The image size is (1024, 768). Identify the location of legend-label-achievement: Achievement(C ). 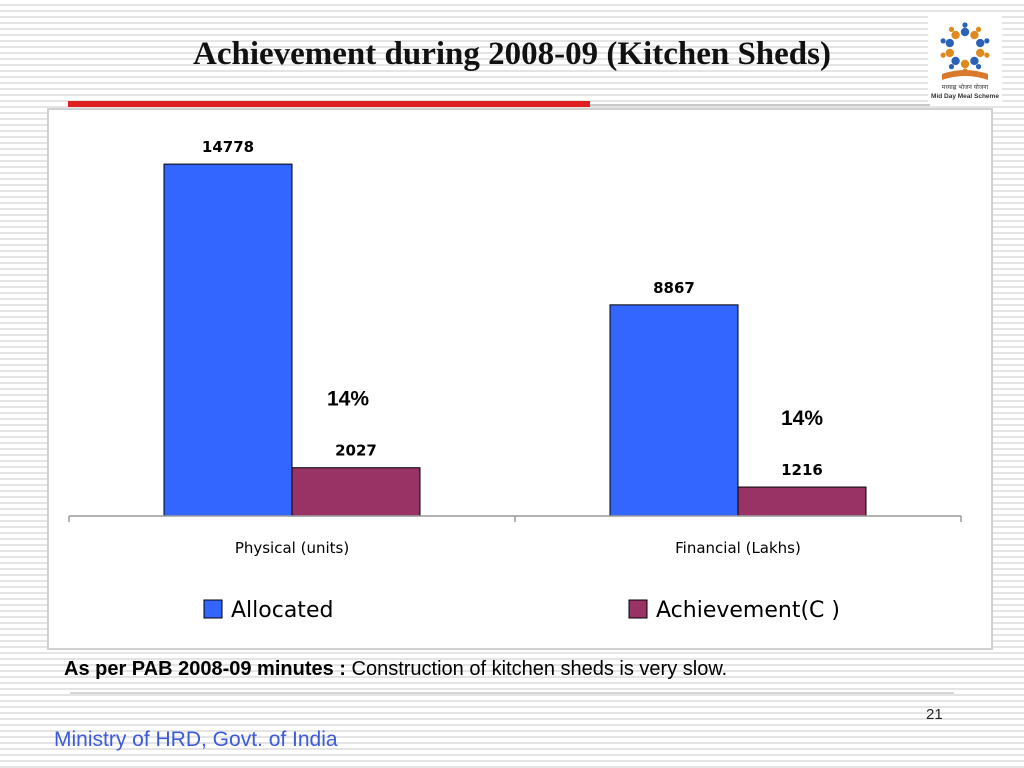
(748, 610).